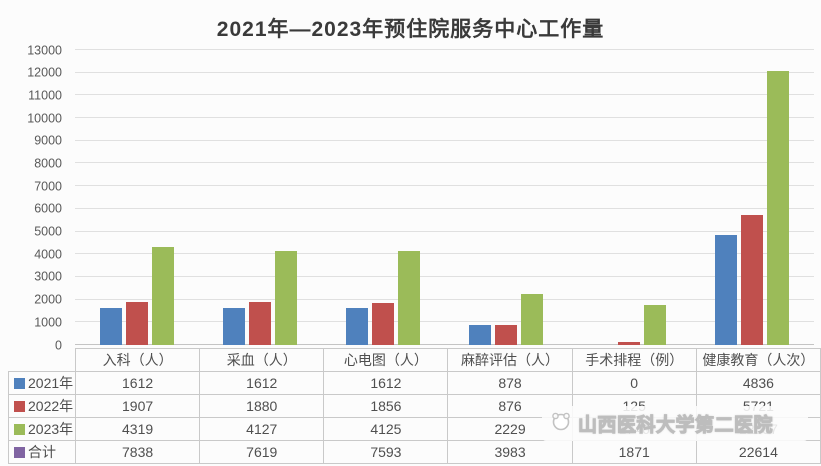 The height and width of the screenshot is (466, 821). I want to click on y-tick-label: 11000, so click(45, 95).